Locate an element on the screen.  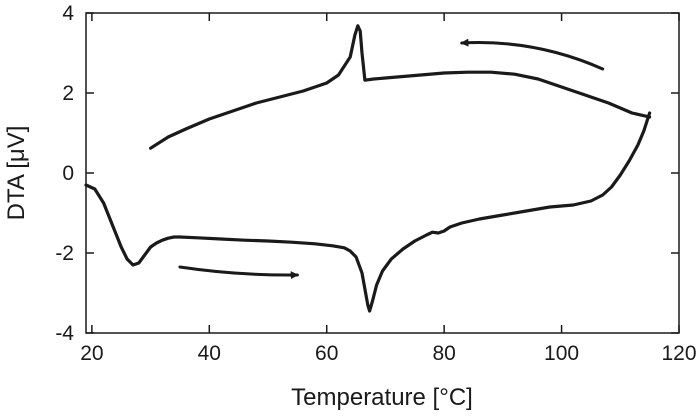
x-tick-label-60: 60 is located at coordinates (326, 353).